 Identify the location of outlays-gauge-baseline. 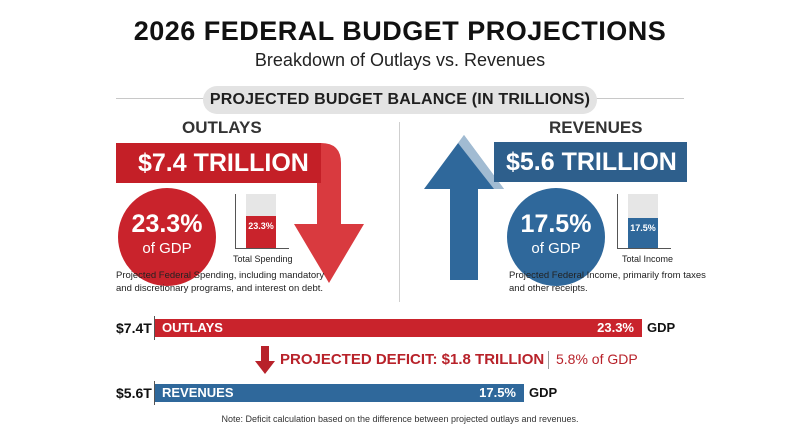
(262, 248).